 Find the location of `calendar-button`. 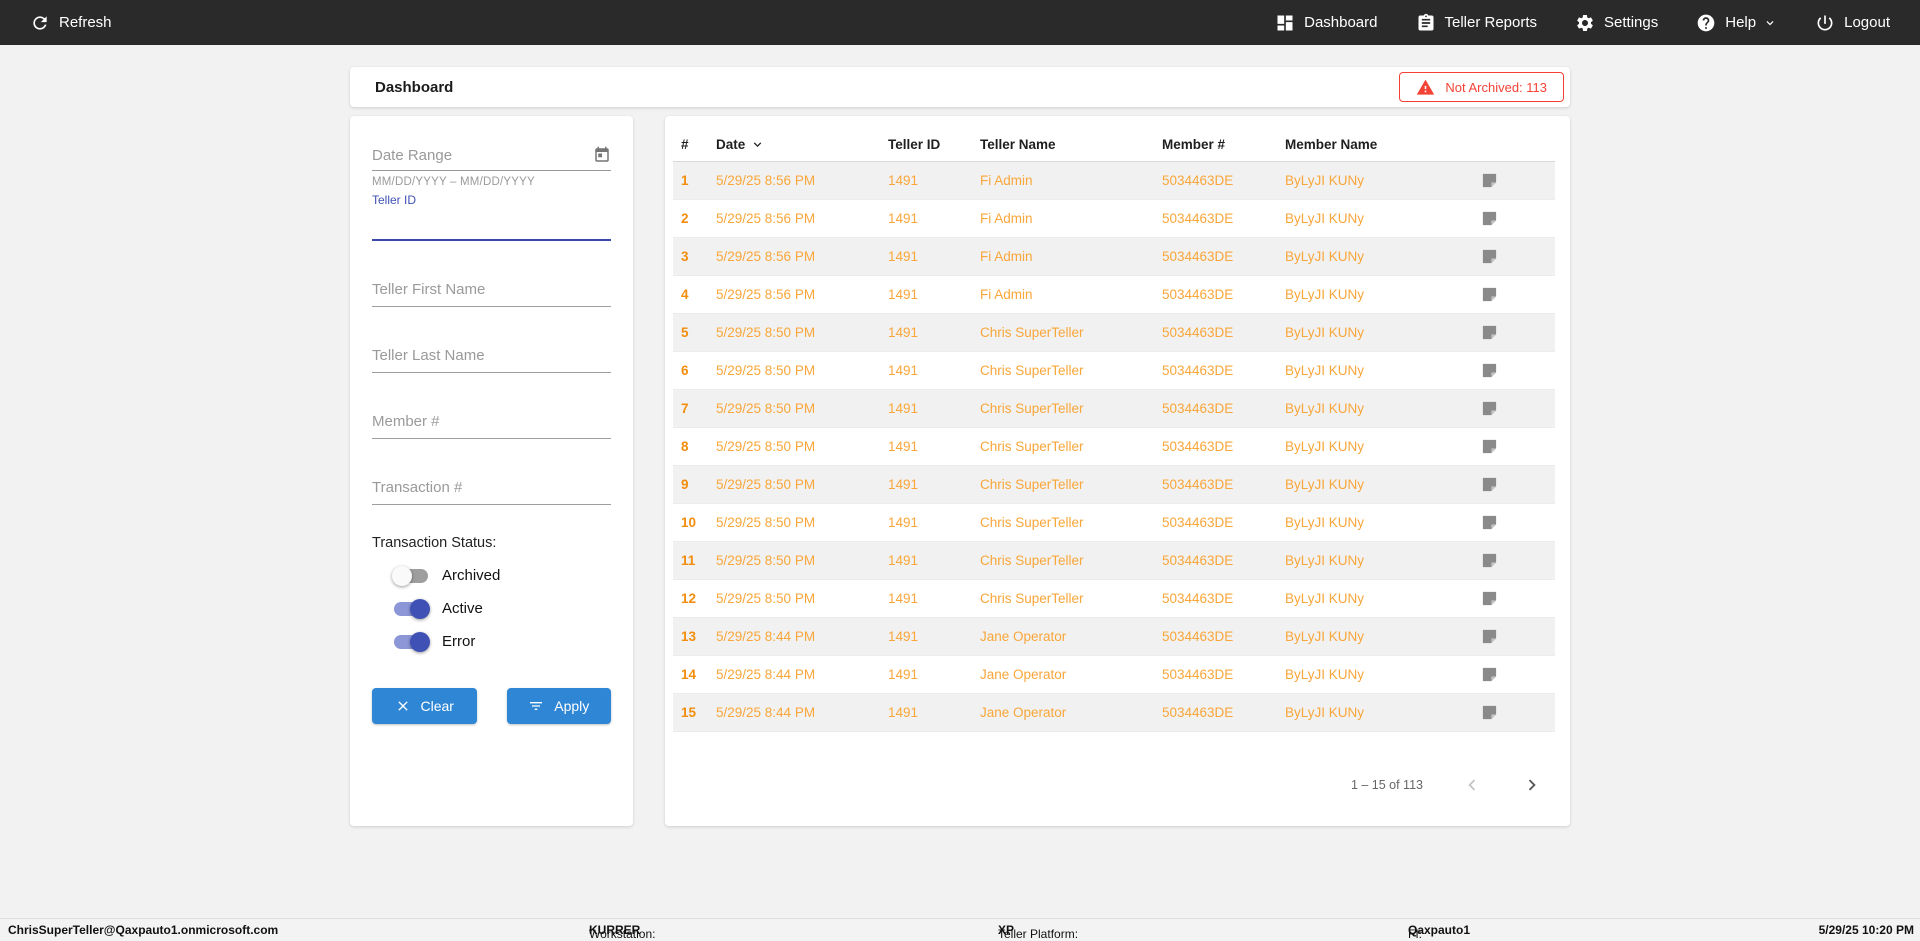

calendar-button is located at coordinates (602, 155).